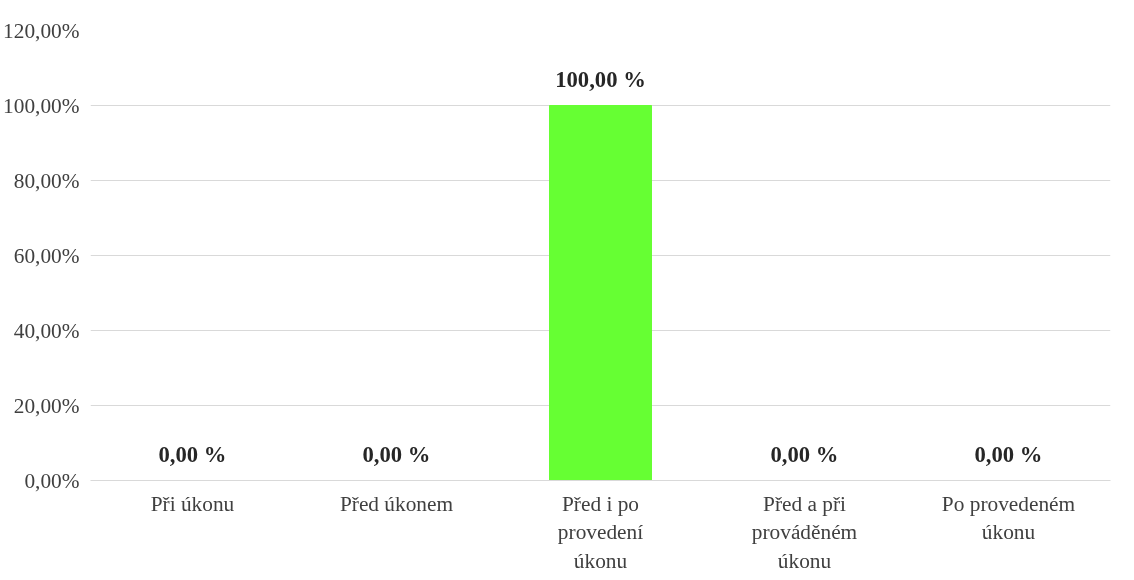 This screenshot has height=580, width=1134. What do you see at coordinates (46, 330) in the screenshot?
I see `y-tick-label: 40,00%` at bounding box center [46, 330].